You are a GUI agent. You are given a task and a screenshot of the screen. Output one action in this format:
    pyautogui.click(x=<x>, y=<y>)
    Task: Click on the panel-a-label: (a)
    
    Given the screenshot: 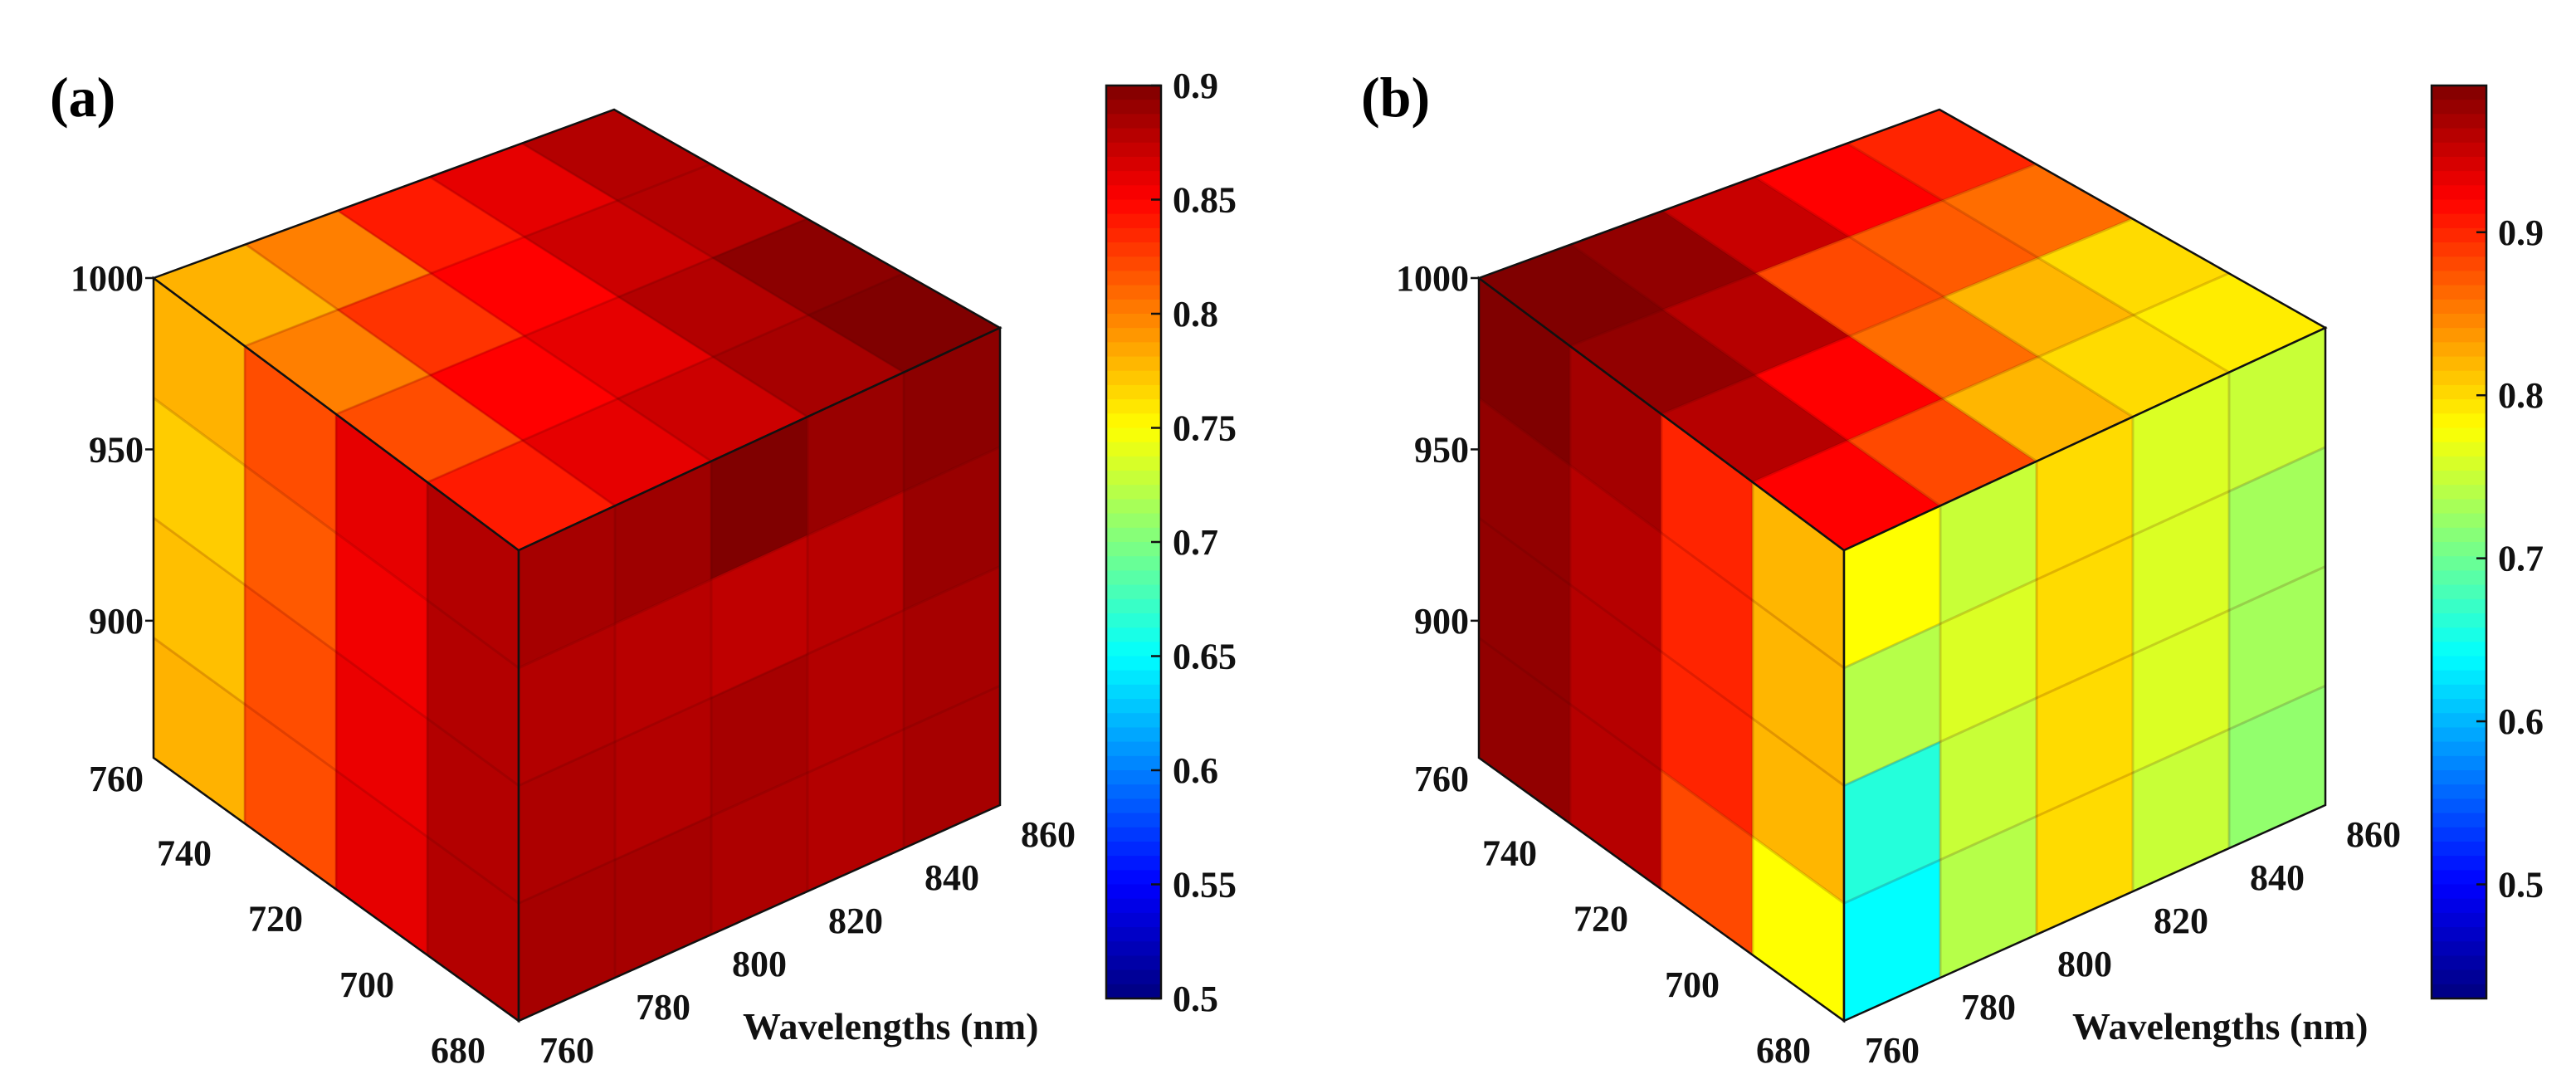 What is the action you would take?
    pyautogui.click(x=83, y=98)
    